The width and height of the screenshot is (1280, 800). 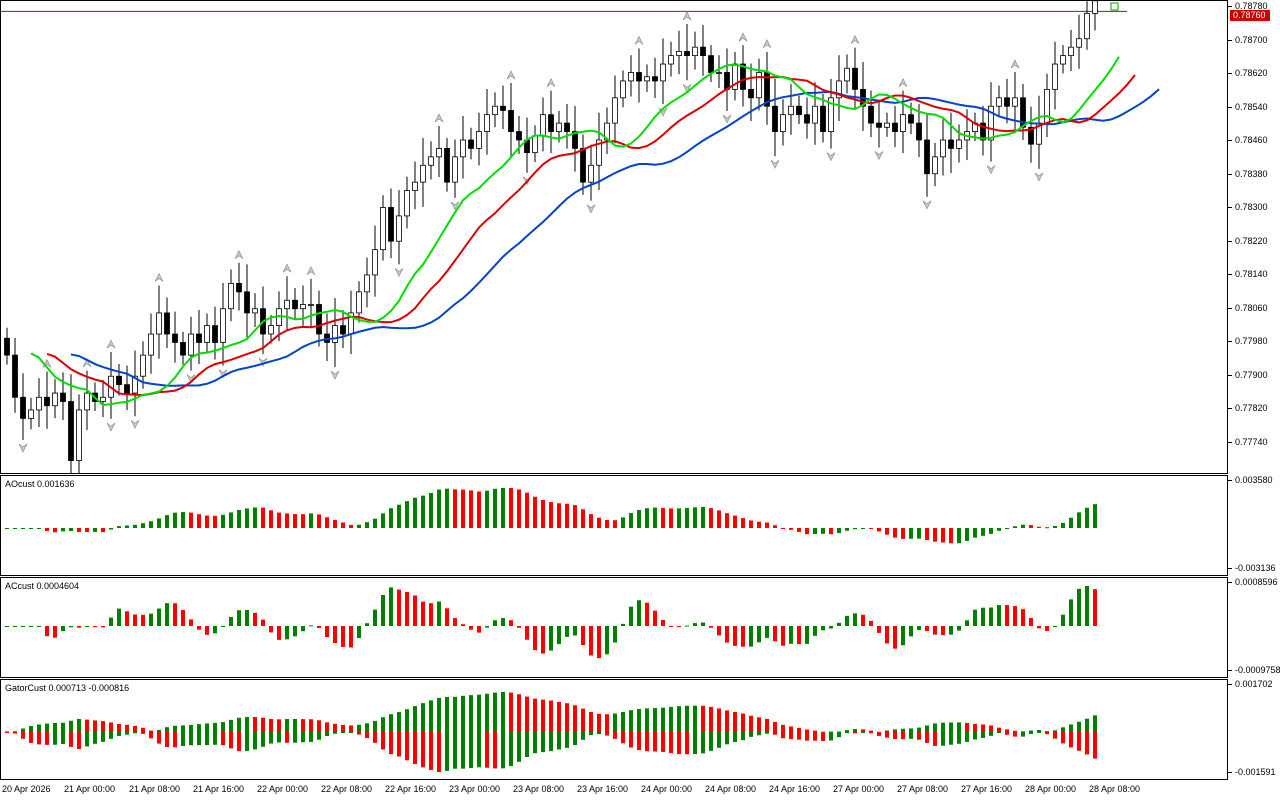 I want to click on down-fractal-icon, so click(x=223, y=374).